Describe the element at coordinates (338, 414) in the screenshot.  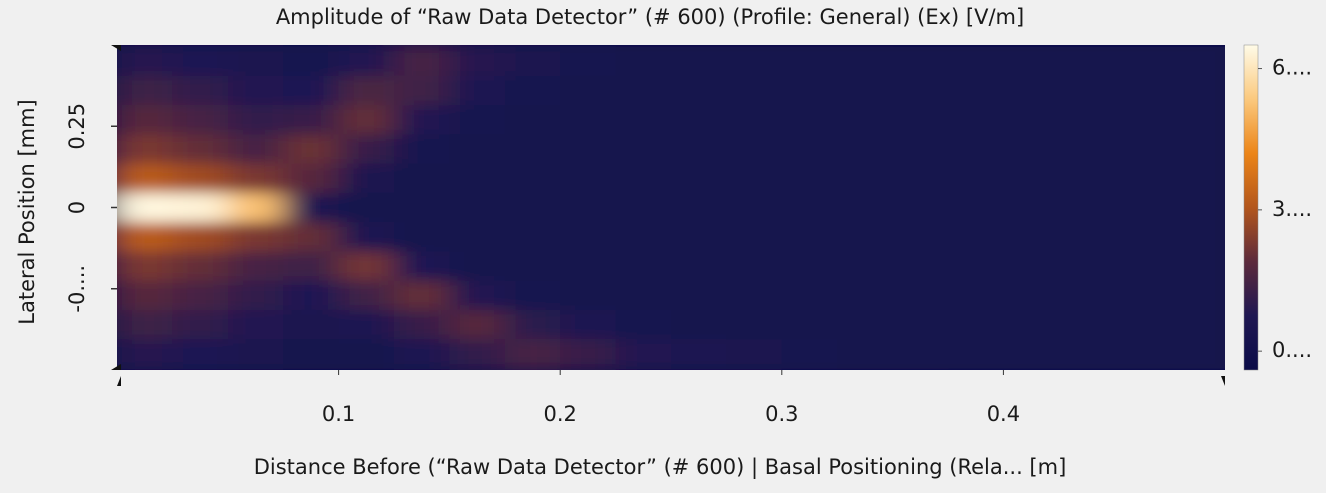
I see `x-tick-label: 0.1` at that location.